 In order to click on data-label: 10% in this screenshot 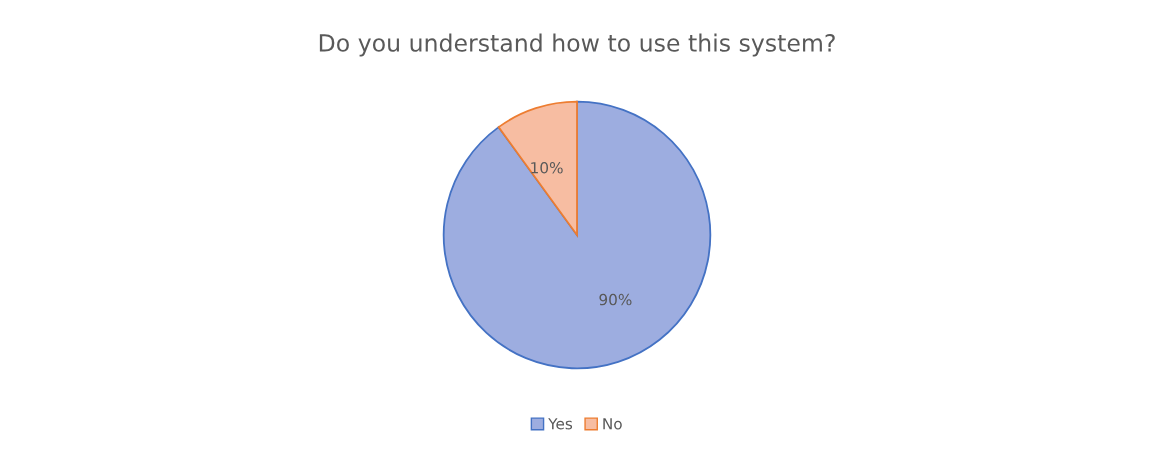, I will do `click(547, 167)`.